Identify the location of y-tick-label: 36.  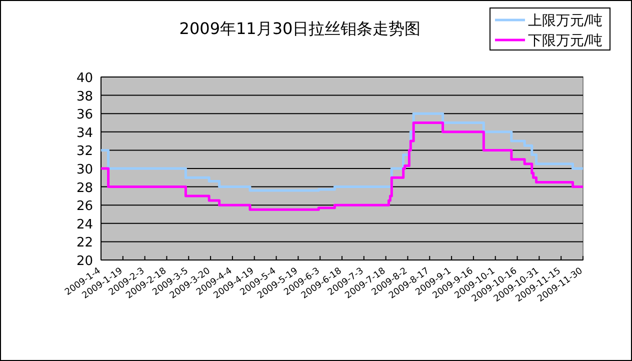
(84, 115).